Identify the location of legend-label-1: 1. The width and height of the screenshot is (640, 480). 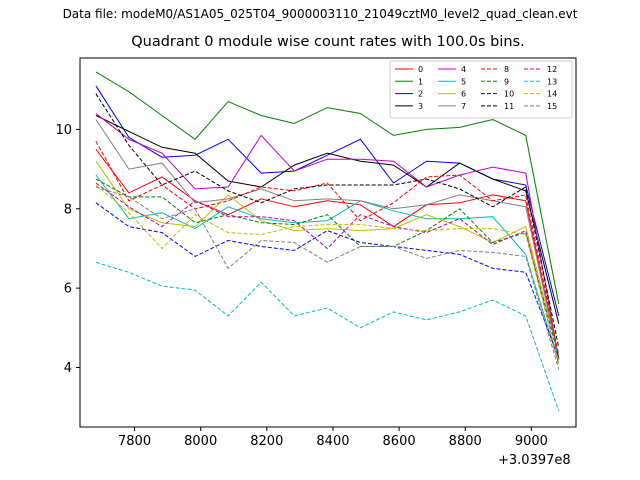
(420, 81).